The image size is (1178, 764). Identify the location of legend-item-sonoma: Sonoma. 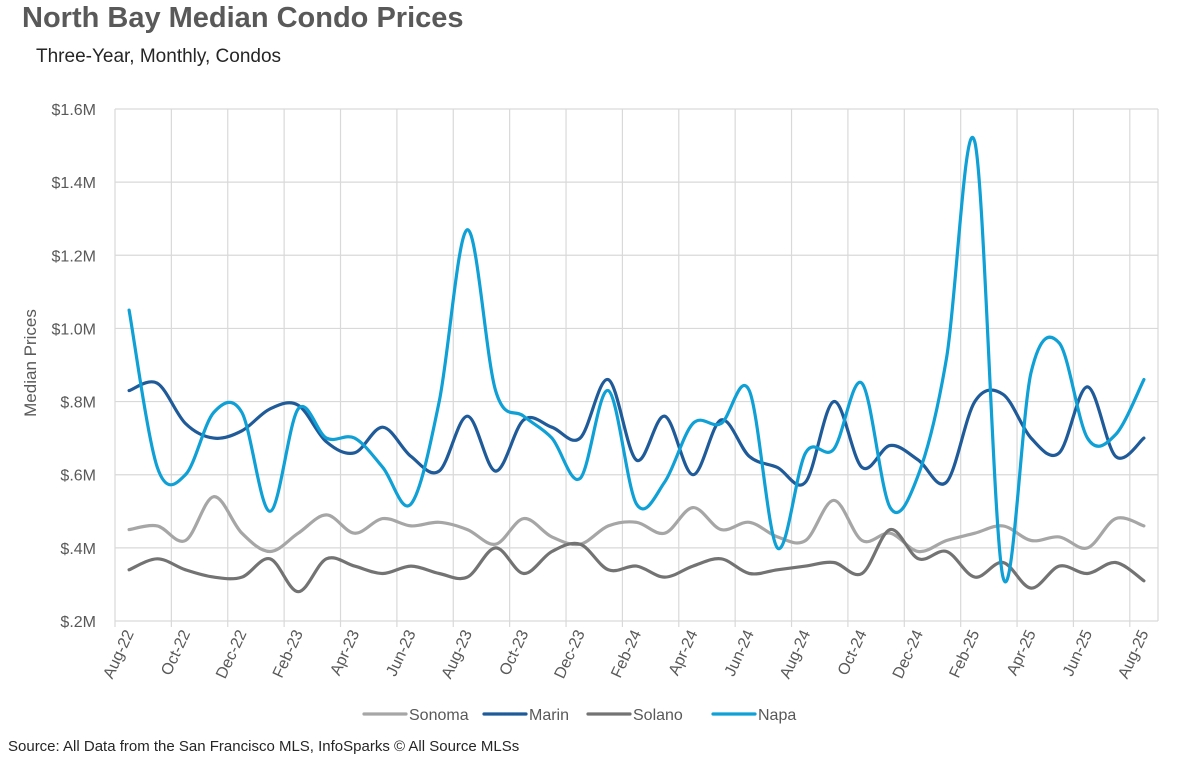
(415, 715).